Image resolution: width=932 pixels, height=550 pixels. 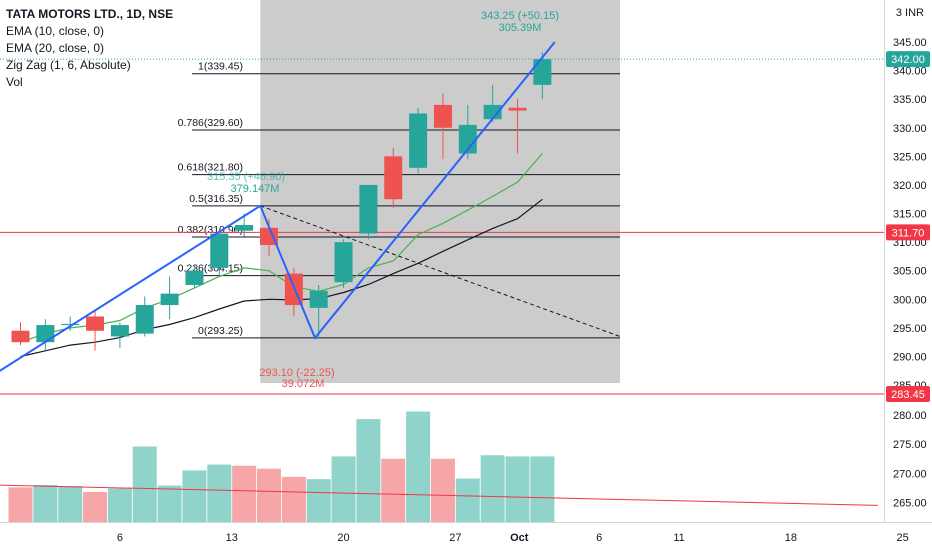 I want to click on annotation-high-change: 343.25 (+50.15), so click(x=520, y=16).